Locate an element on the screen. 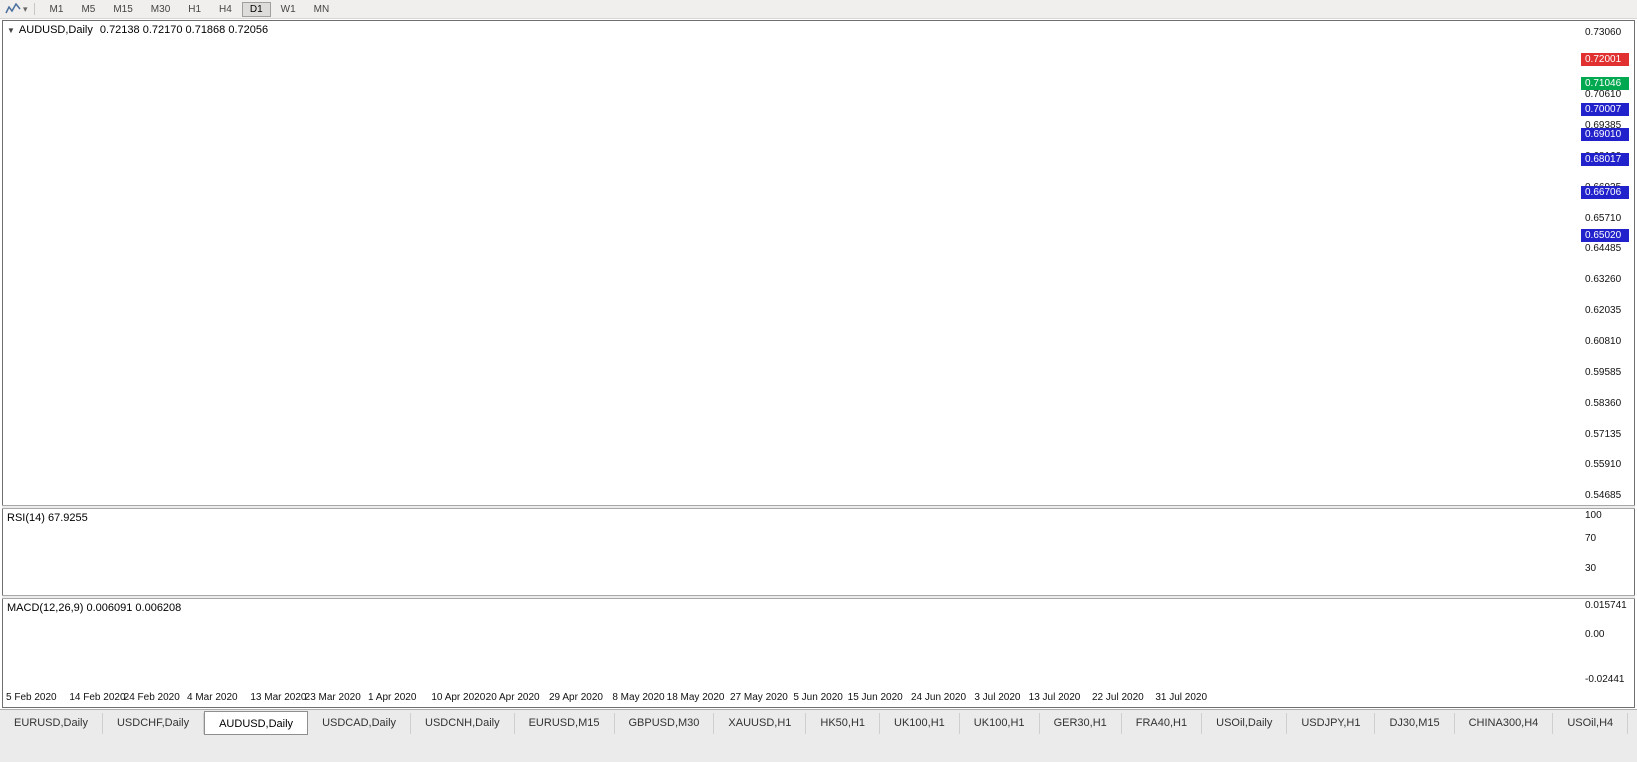 This screenshot has width=1637, height=762. date-axis-label: 13 Jul 2020 is located at coordinates (1054, 697).